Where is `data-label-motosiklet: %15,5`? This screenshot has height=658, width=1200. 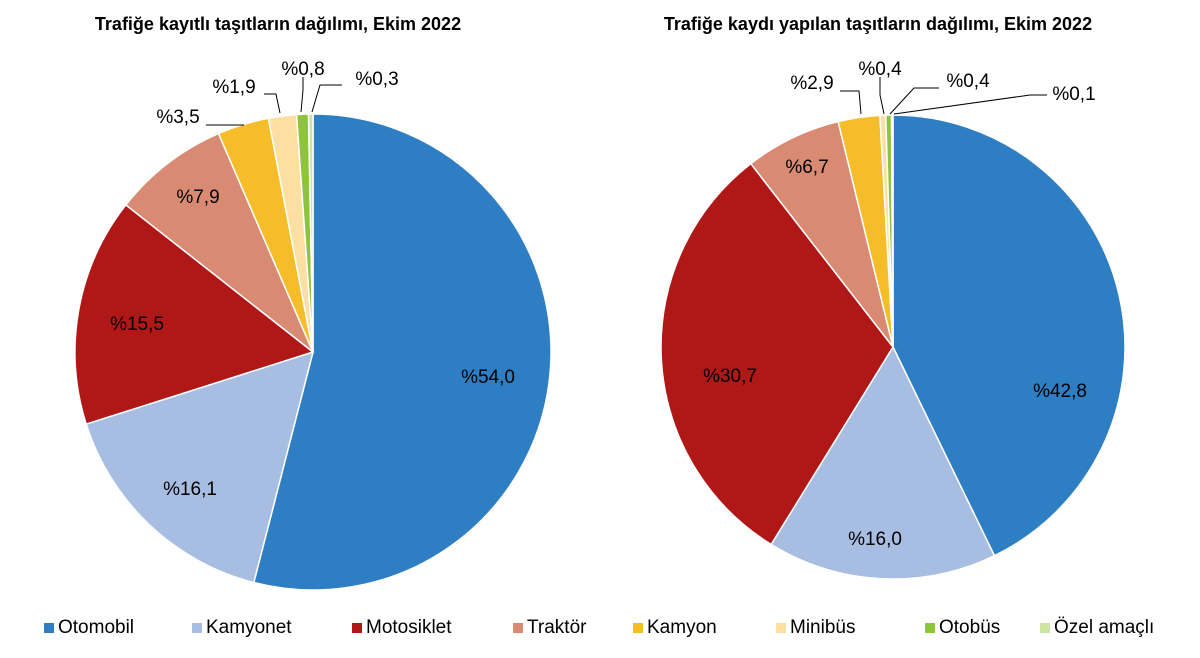 data-label-motosiklet: %15,5 is located at coordinates (137, 324).